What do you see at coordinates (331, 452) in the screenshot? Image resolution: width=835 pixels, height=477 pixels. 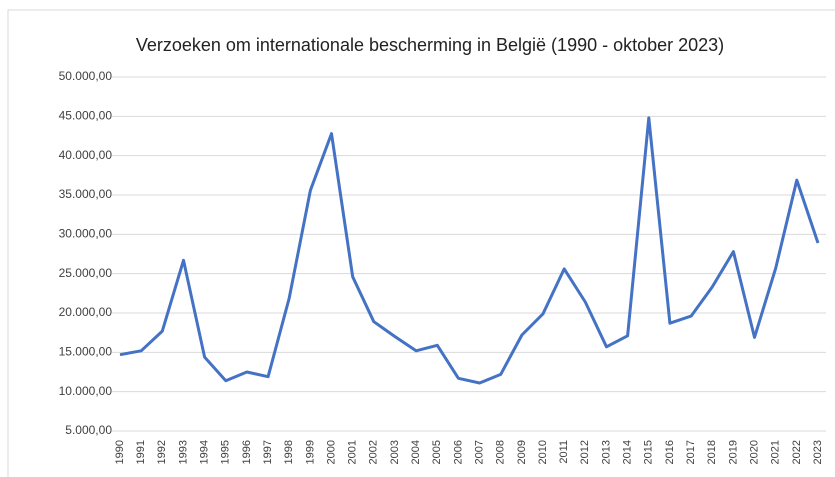 I see `x-tick-label: 2000` at bounding box center [331, 452].